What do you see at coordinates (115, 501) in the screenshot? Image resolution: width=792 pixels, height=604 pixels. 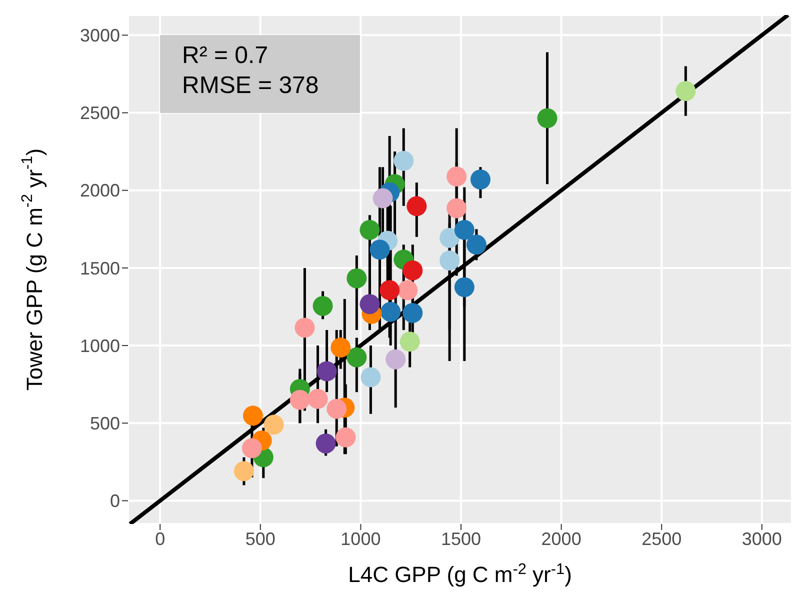 I see `y-tick-label: 0` at bounding box center [115, 501].